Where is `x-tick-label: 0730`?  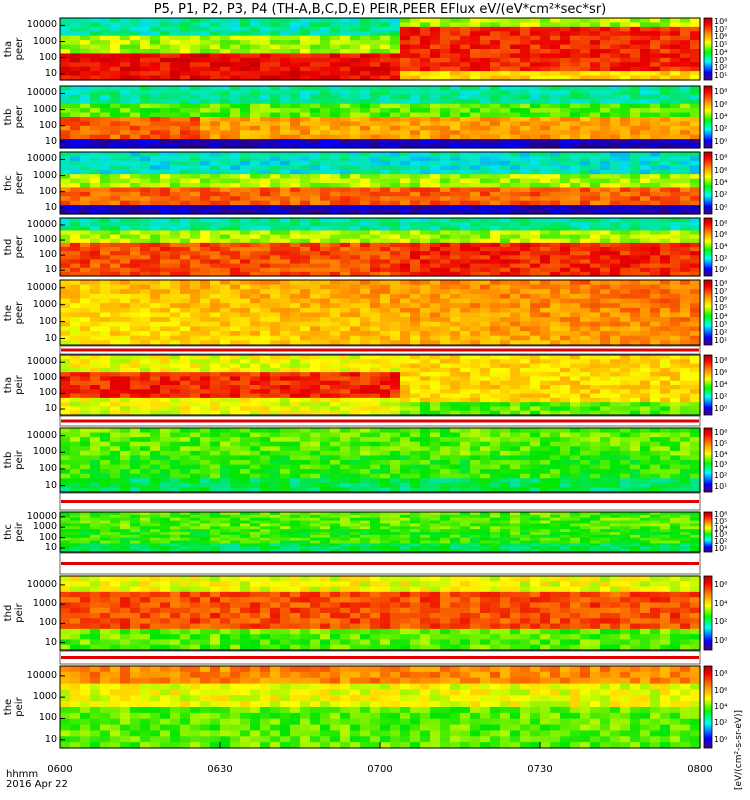 x-tick-label: 0730 is located at coordinates (540, 769).